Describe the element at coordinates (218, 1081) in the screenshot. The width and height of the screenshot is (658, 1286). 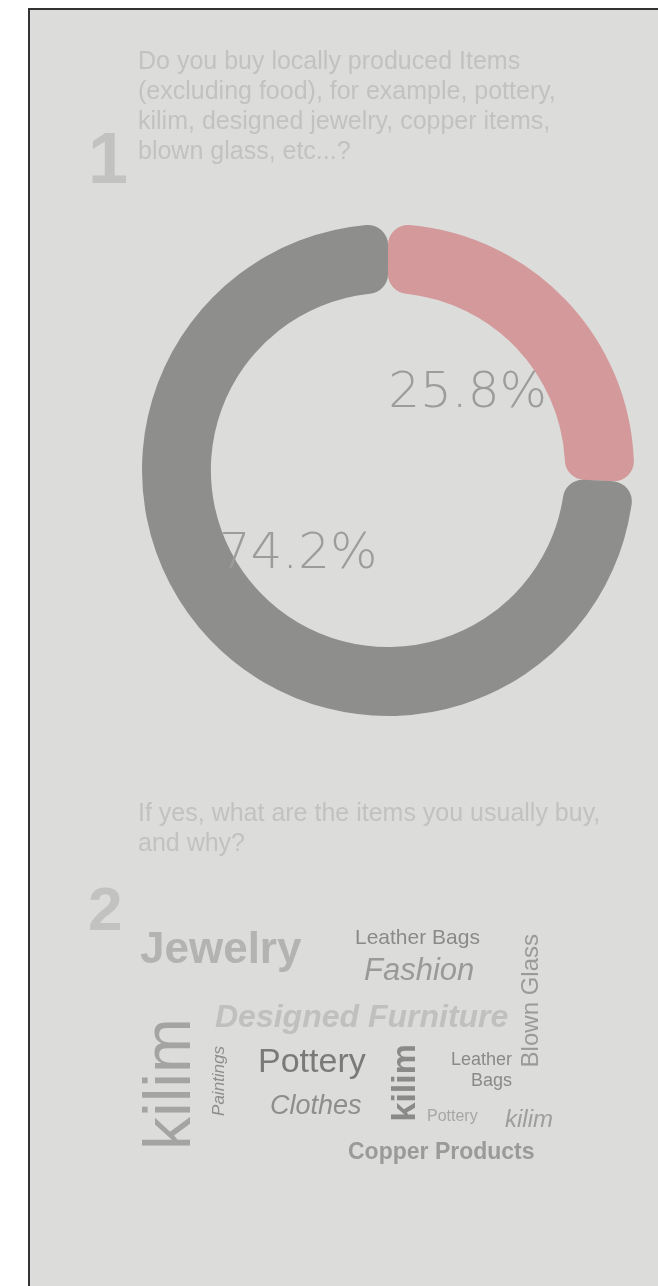
I see `text: Paintings` at that location.